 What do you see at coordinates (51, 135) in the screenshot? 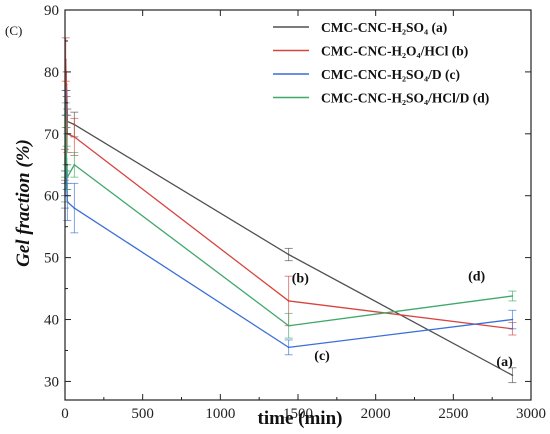
I see `y-tick-label: 70` at bounding box center [51, 135].